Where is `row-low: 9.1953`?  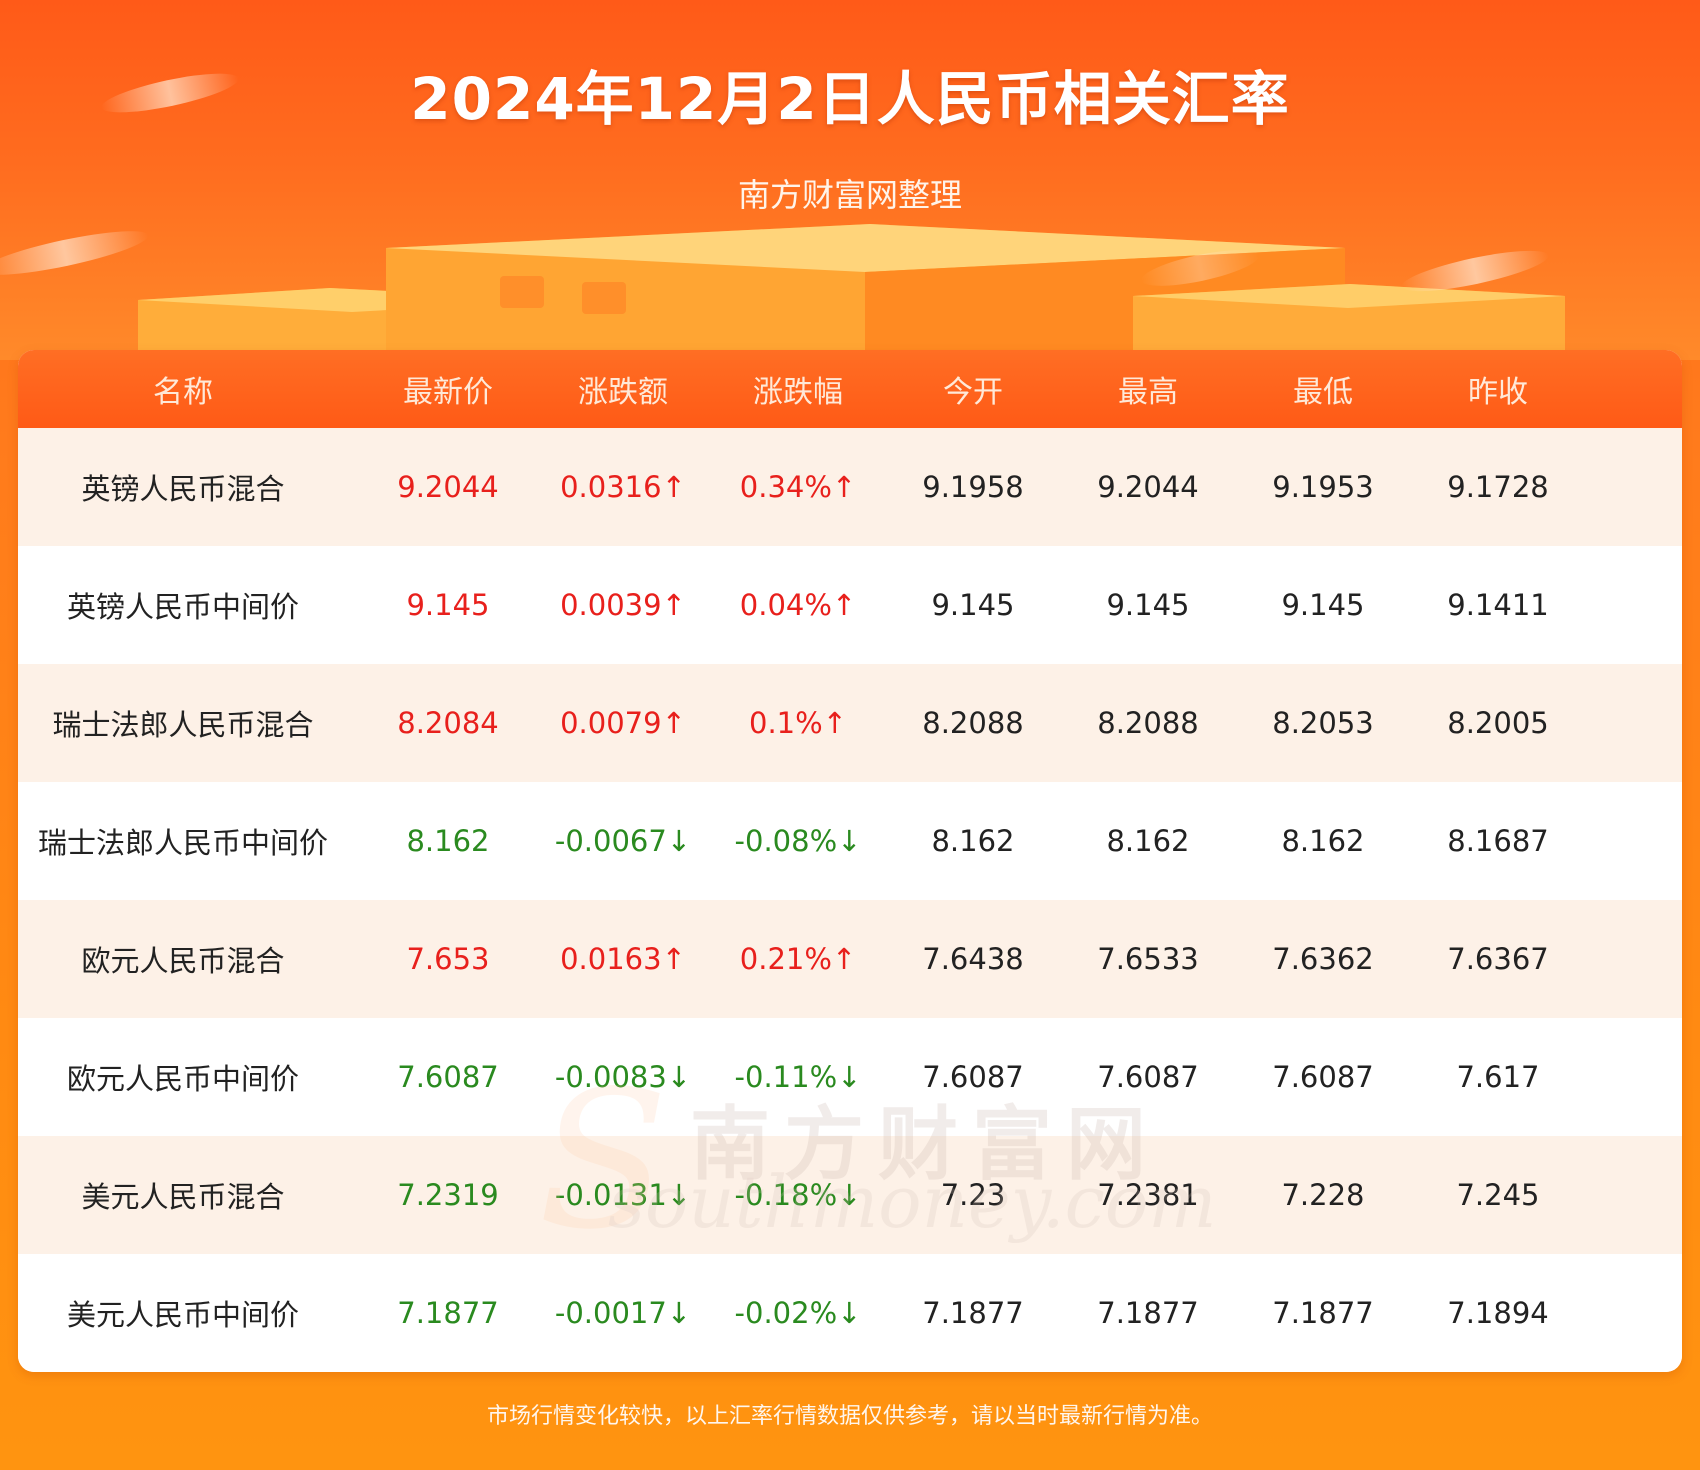 row-low: 9.1953 is located at coordinates (1323, 487).